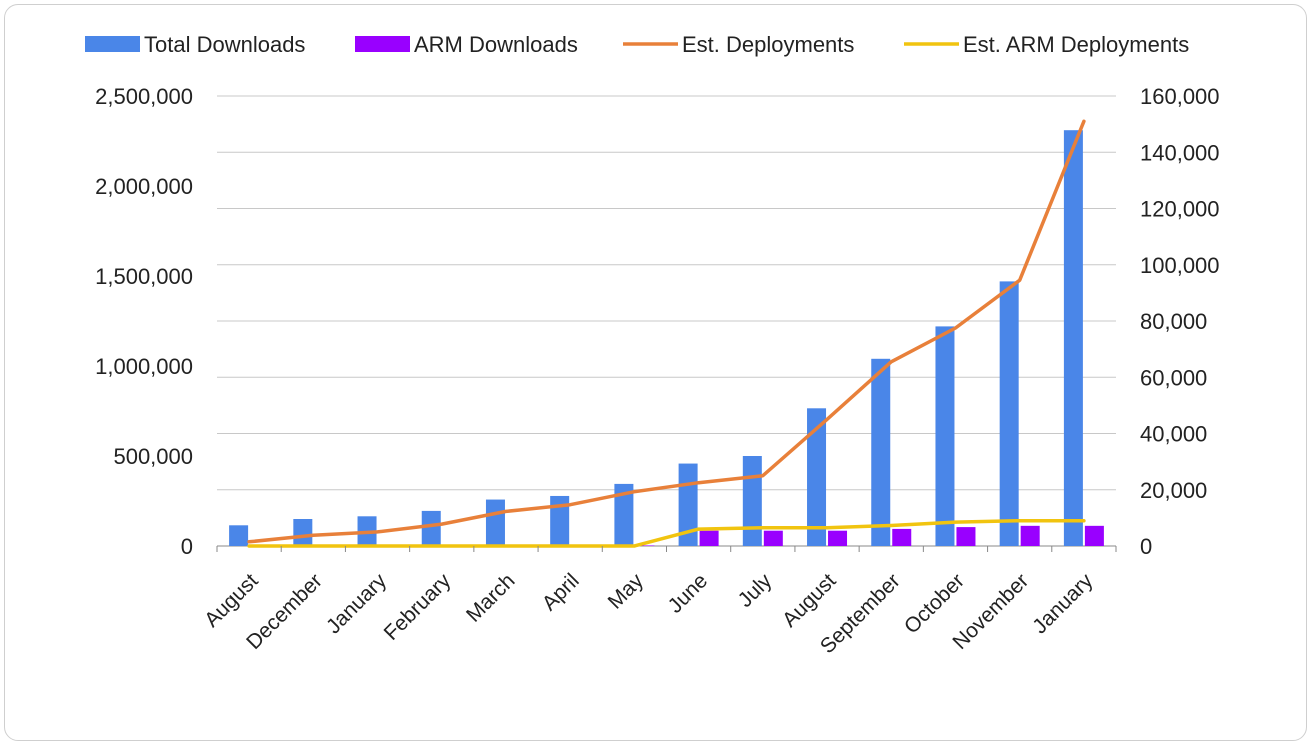  Describe the element at coordinates (144, 366) in the screenshot. I see `left-axis-tick-label: 1,000,000` at that location.